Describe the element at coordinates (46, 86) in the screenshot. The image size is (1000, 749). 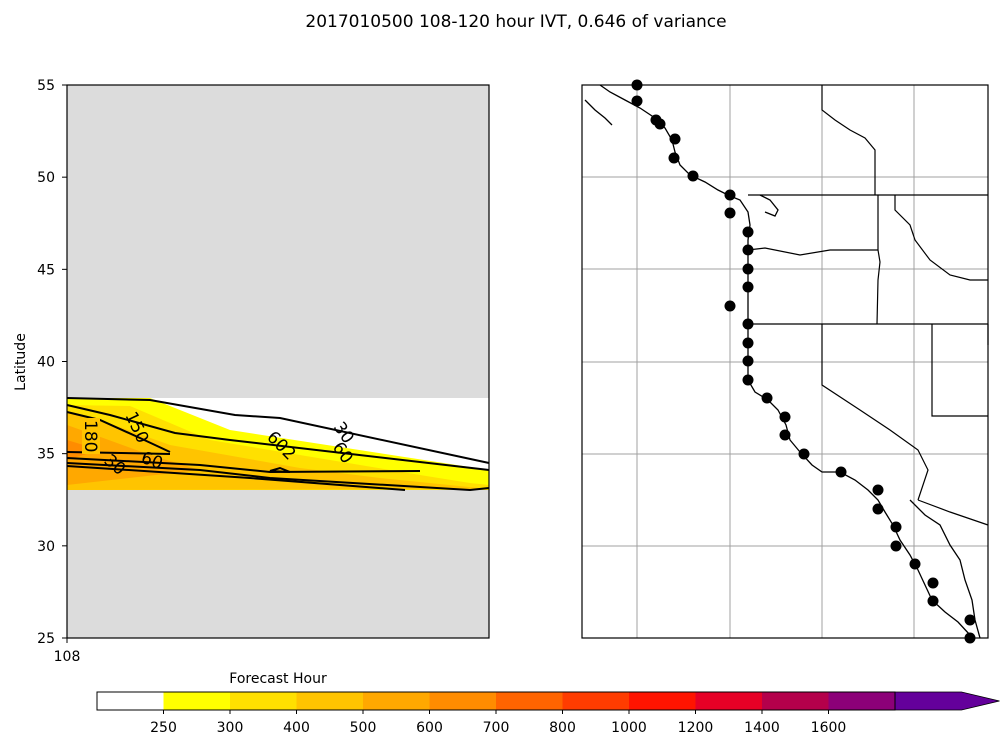
I see `y-tick-label: 55` at that location.